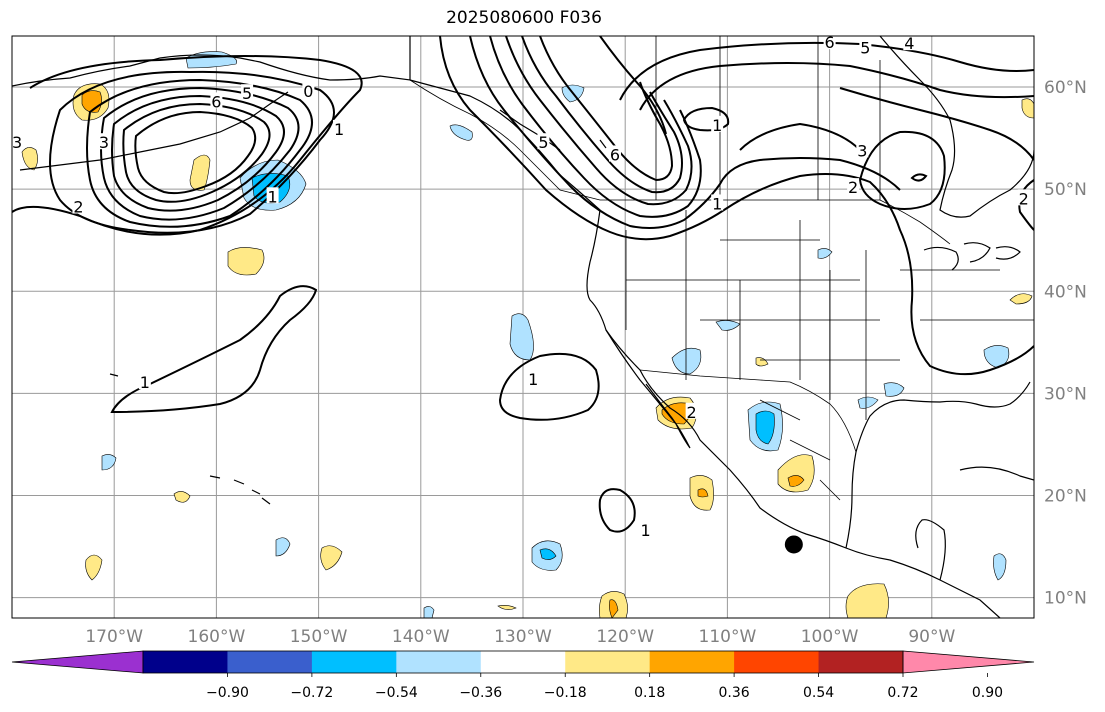 This screenshot has width=1105, height=712. I want to click on lon-tick-label: 130°W, so click(523, 637).